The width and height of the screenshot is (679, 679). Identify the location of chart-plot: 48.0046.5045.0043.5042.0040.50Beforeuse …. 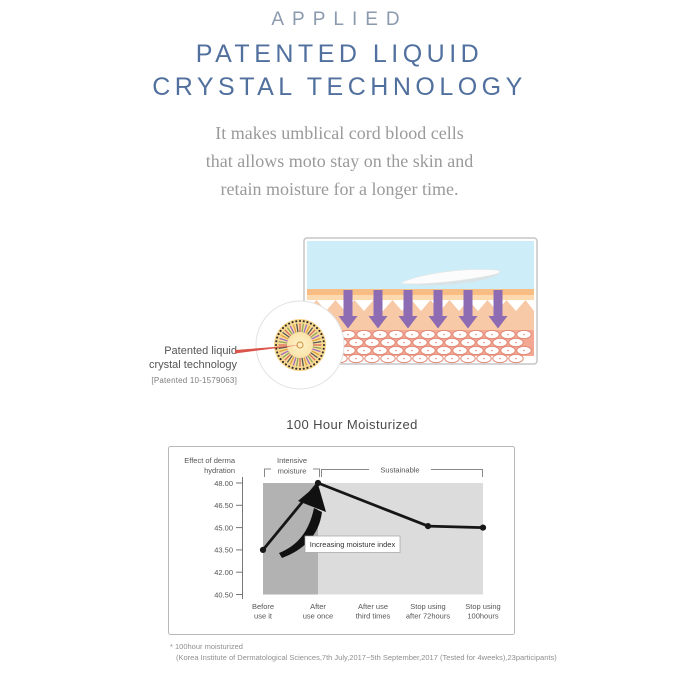
(357, 549).